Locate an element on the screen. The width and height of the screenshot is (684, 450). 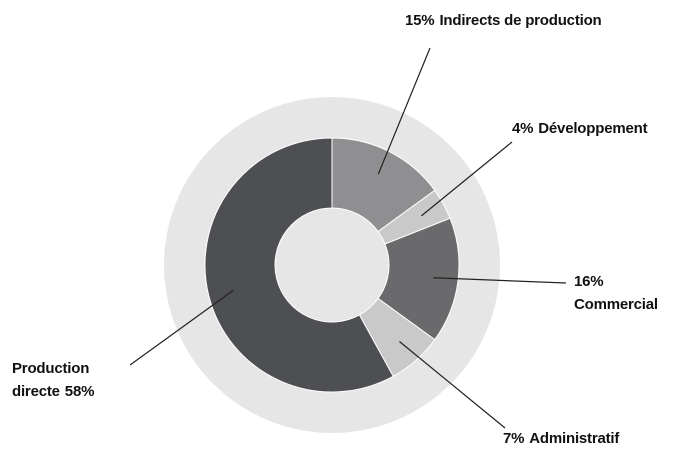
slice-label: 7% Administratif is located at coordinates (593, 438).